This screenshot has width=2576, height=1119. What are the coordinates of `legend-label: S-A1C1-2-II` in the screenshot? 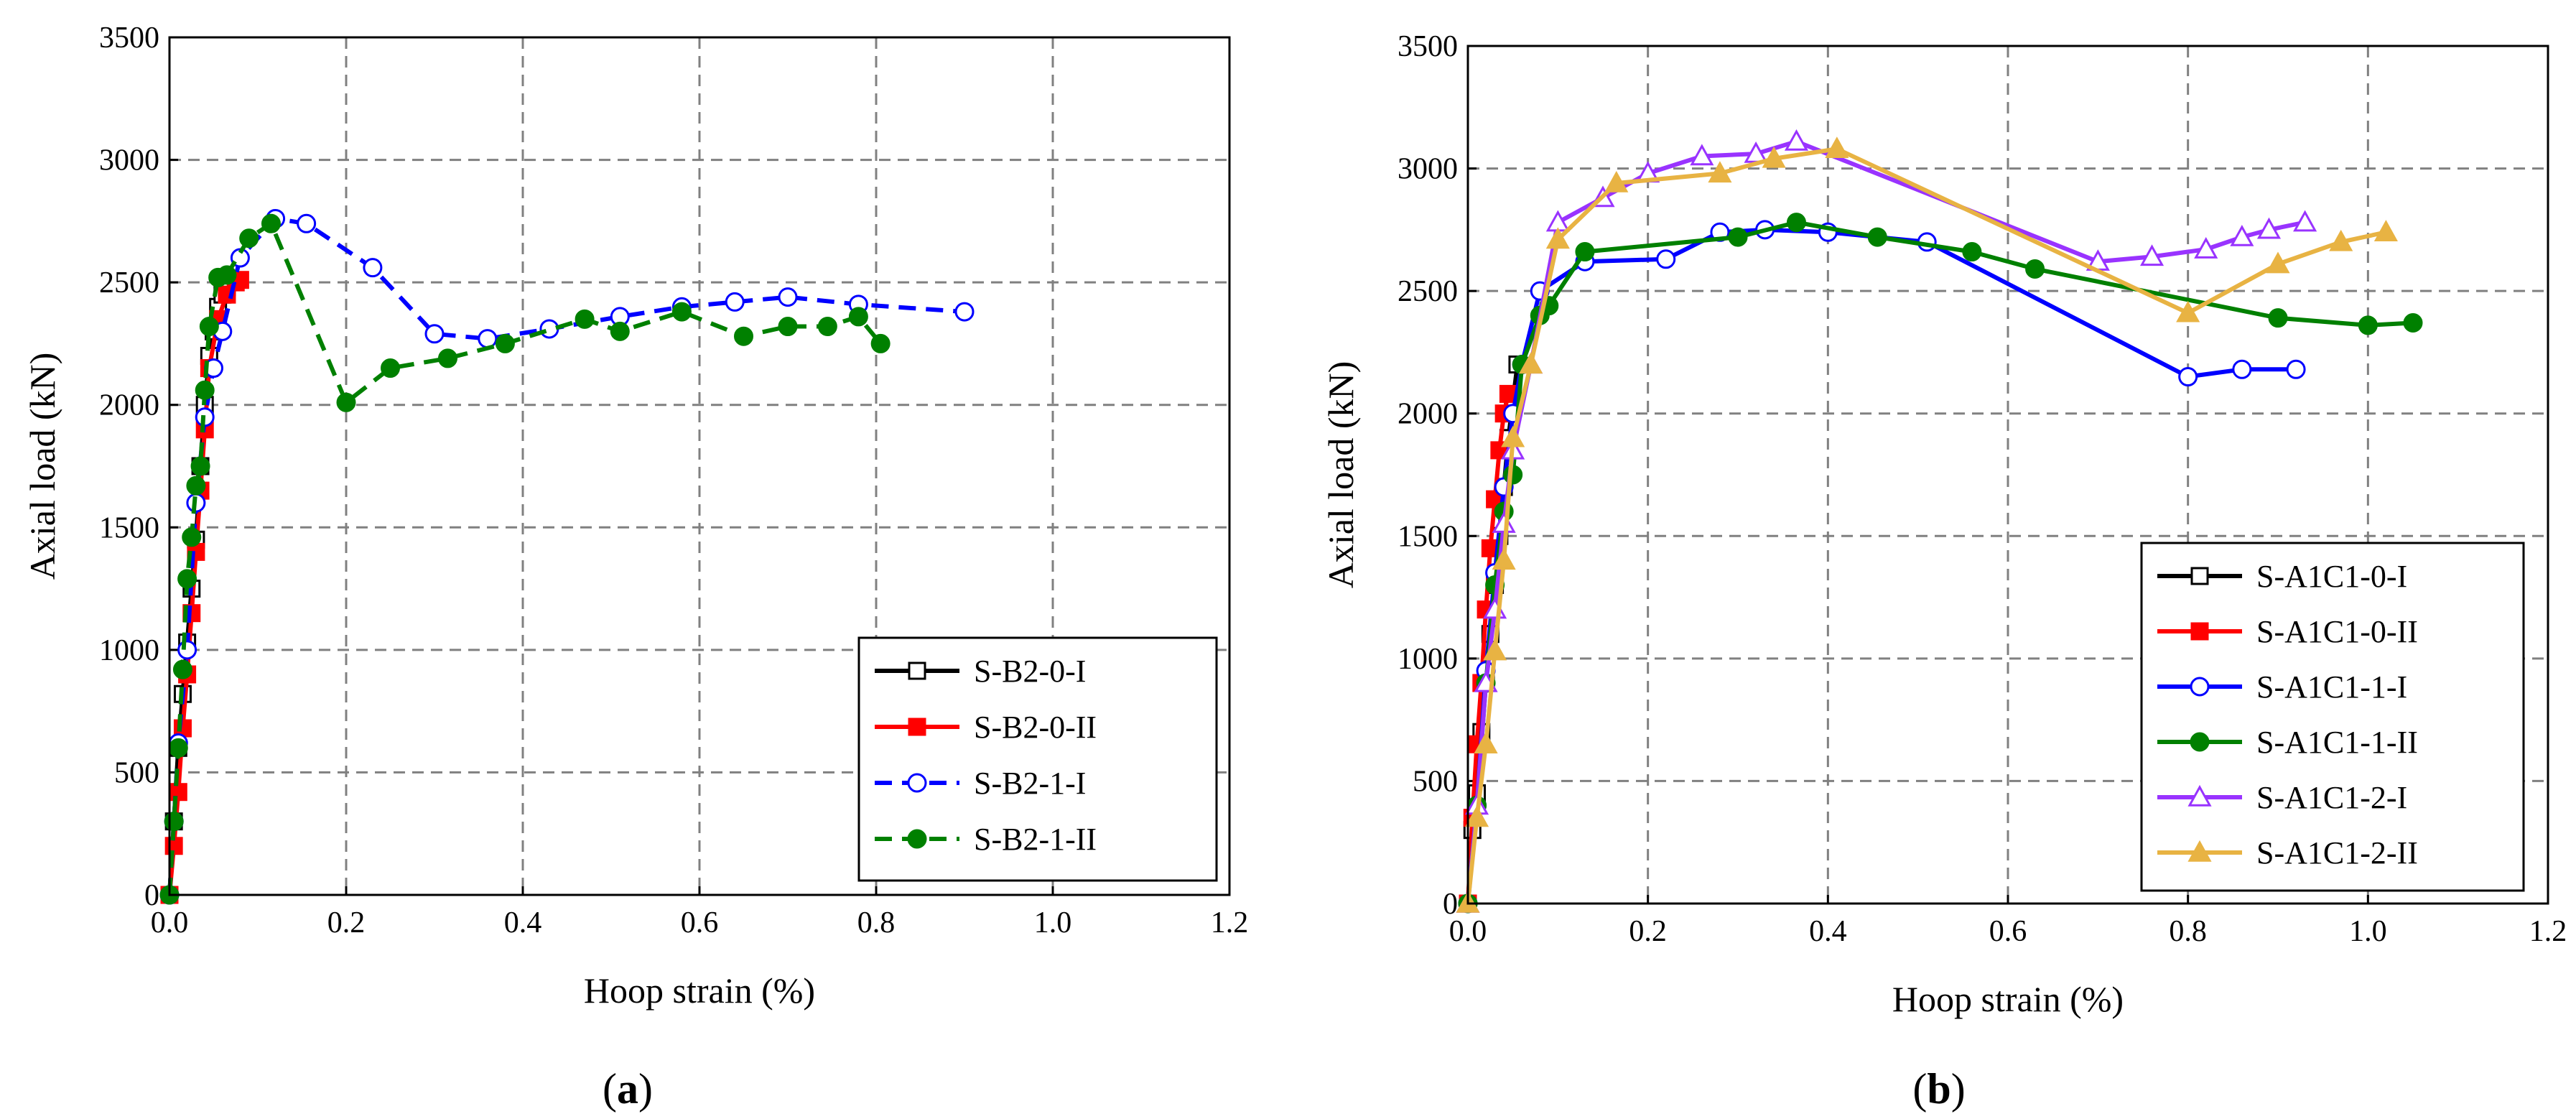 It's located at (2337, 852).